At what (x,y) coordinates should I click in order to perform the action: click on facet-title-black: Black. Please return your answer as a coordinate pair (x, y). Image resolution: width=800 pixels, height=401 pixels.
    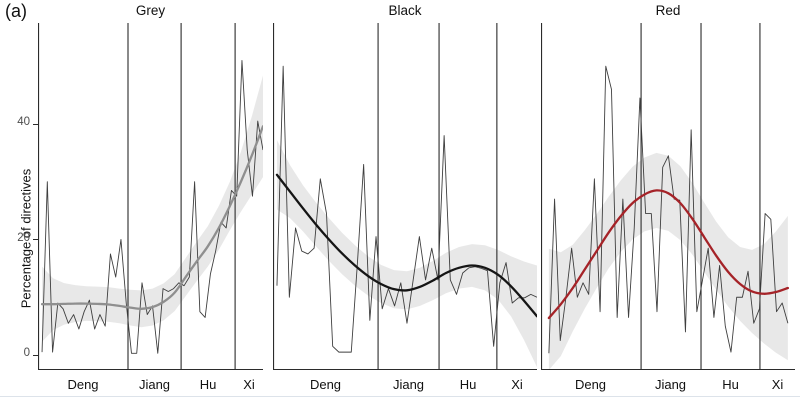
    Looking at the image, I should click on (405, 10).